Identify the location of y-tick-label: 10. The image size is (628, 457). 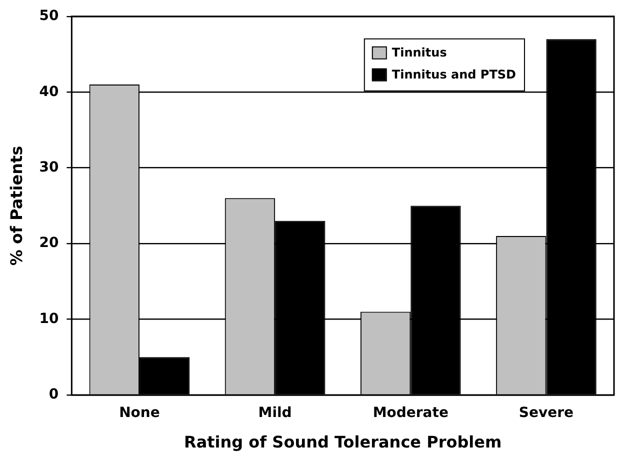
(49, 318).